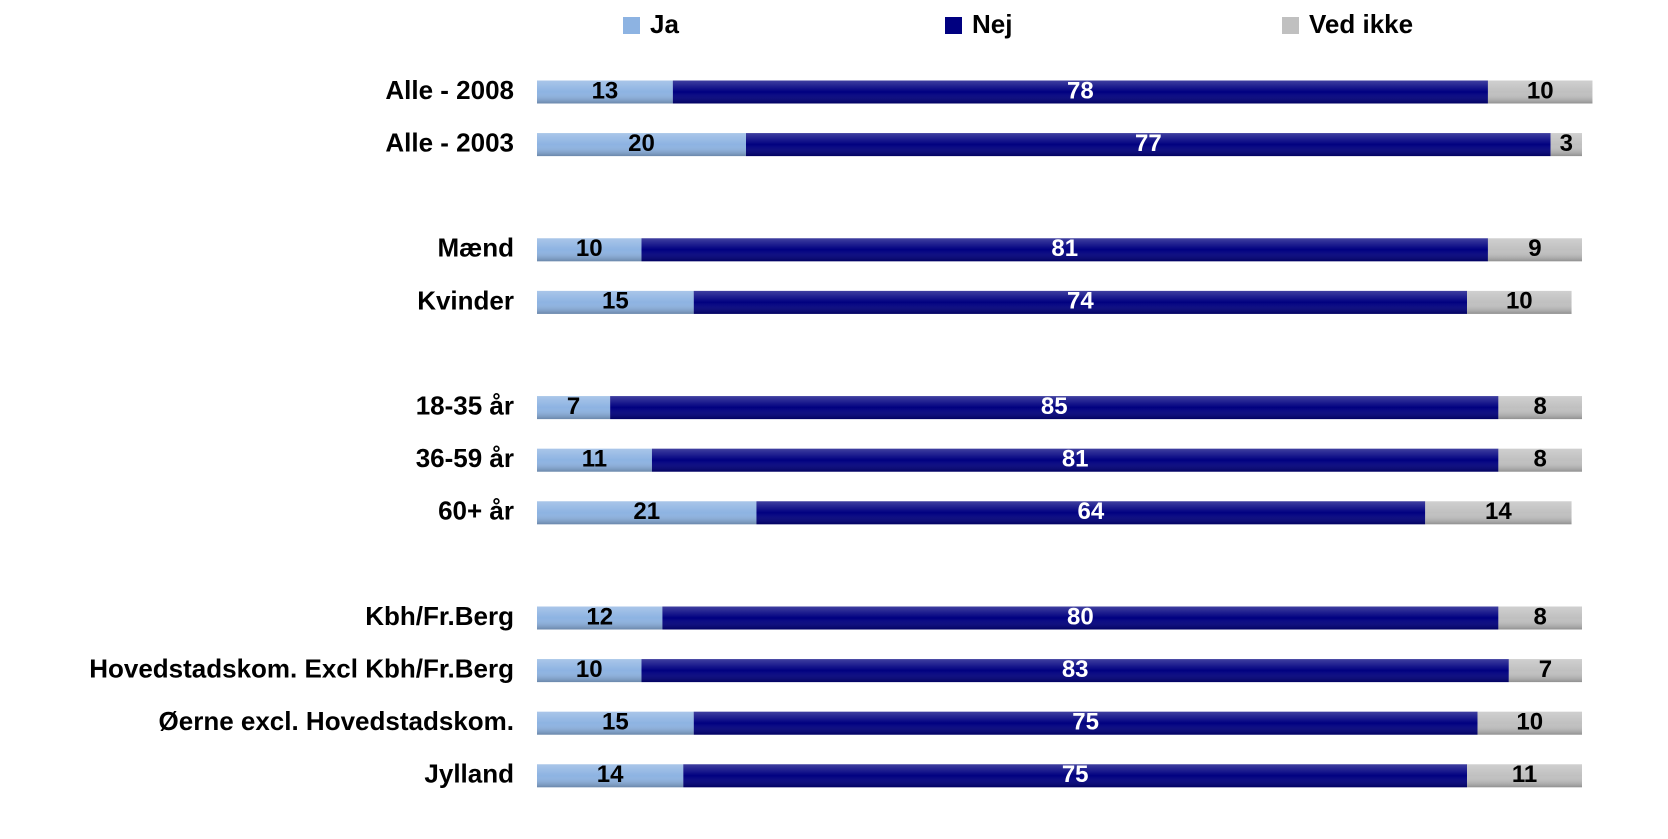  What do you see at coordinates (465, 405) in the screenshot?
I see `category-label: 18-35 år` at bounding box center [465, 405].